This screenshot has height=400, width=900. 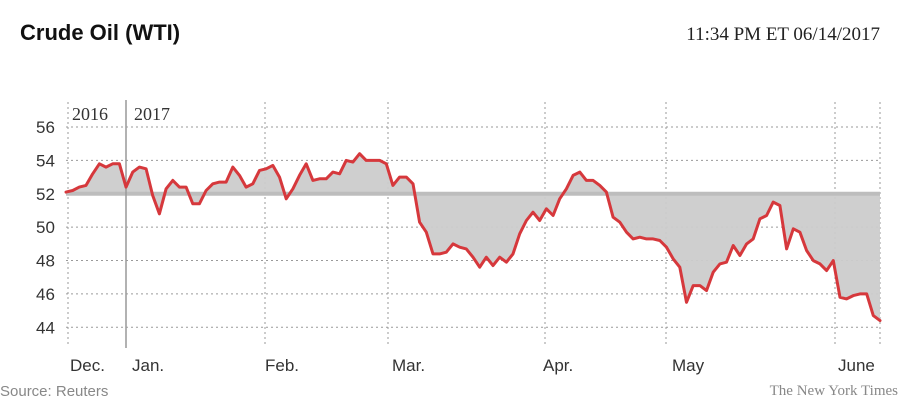 I want to click on x-tick-label: June, so click(x=856, y=365).